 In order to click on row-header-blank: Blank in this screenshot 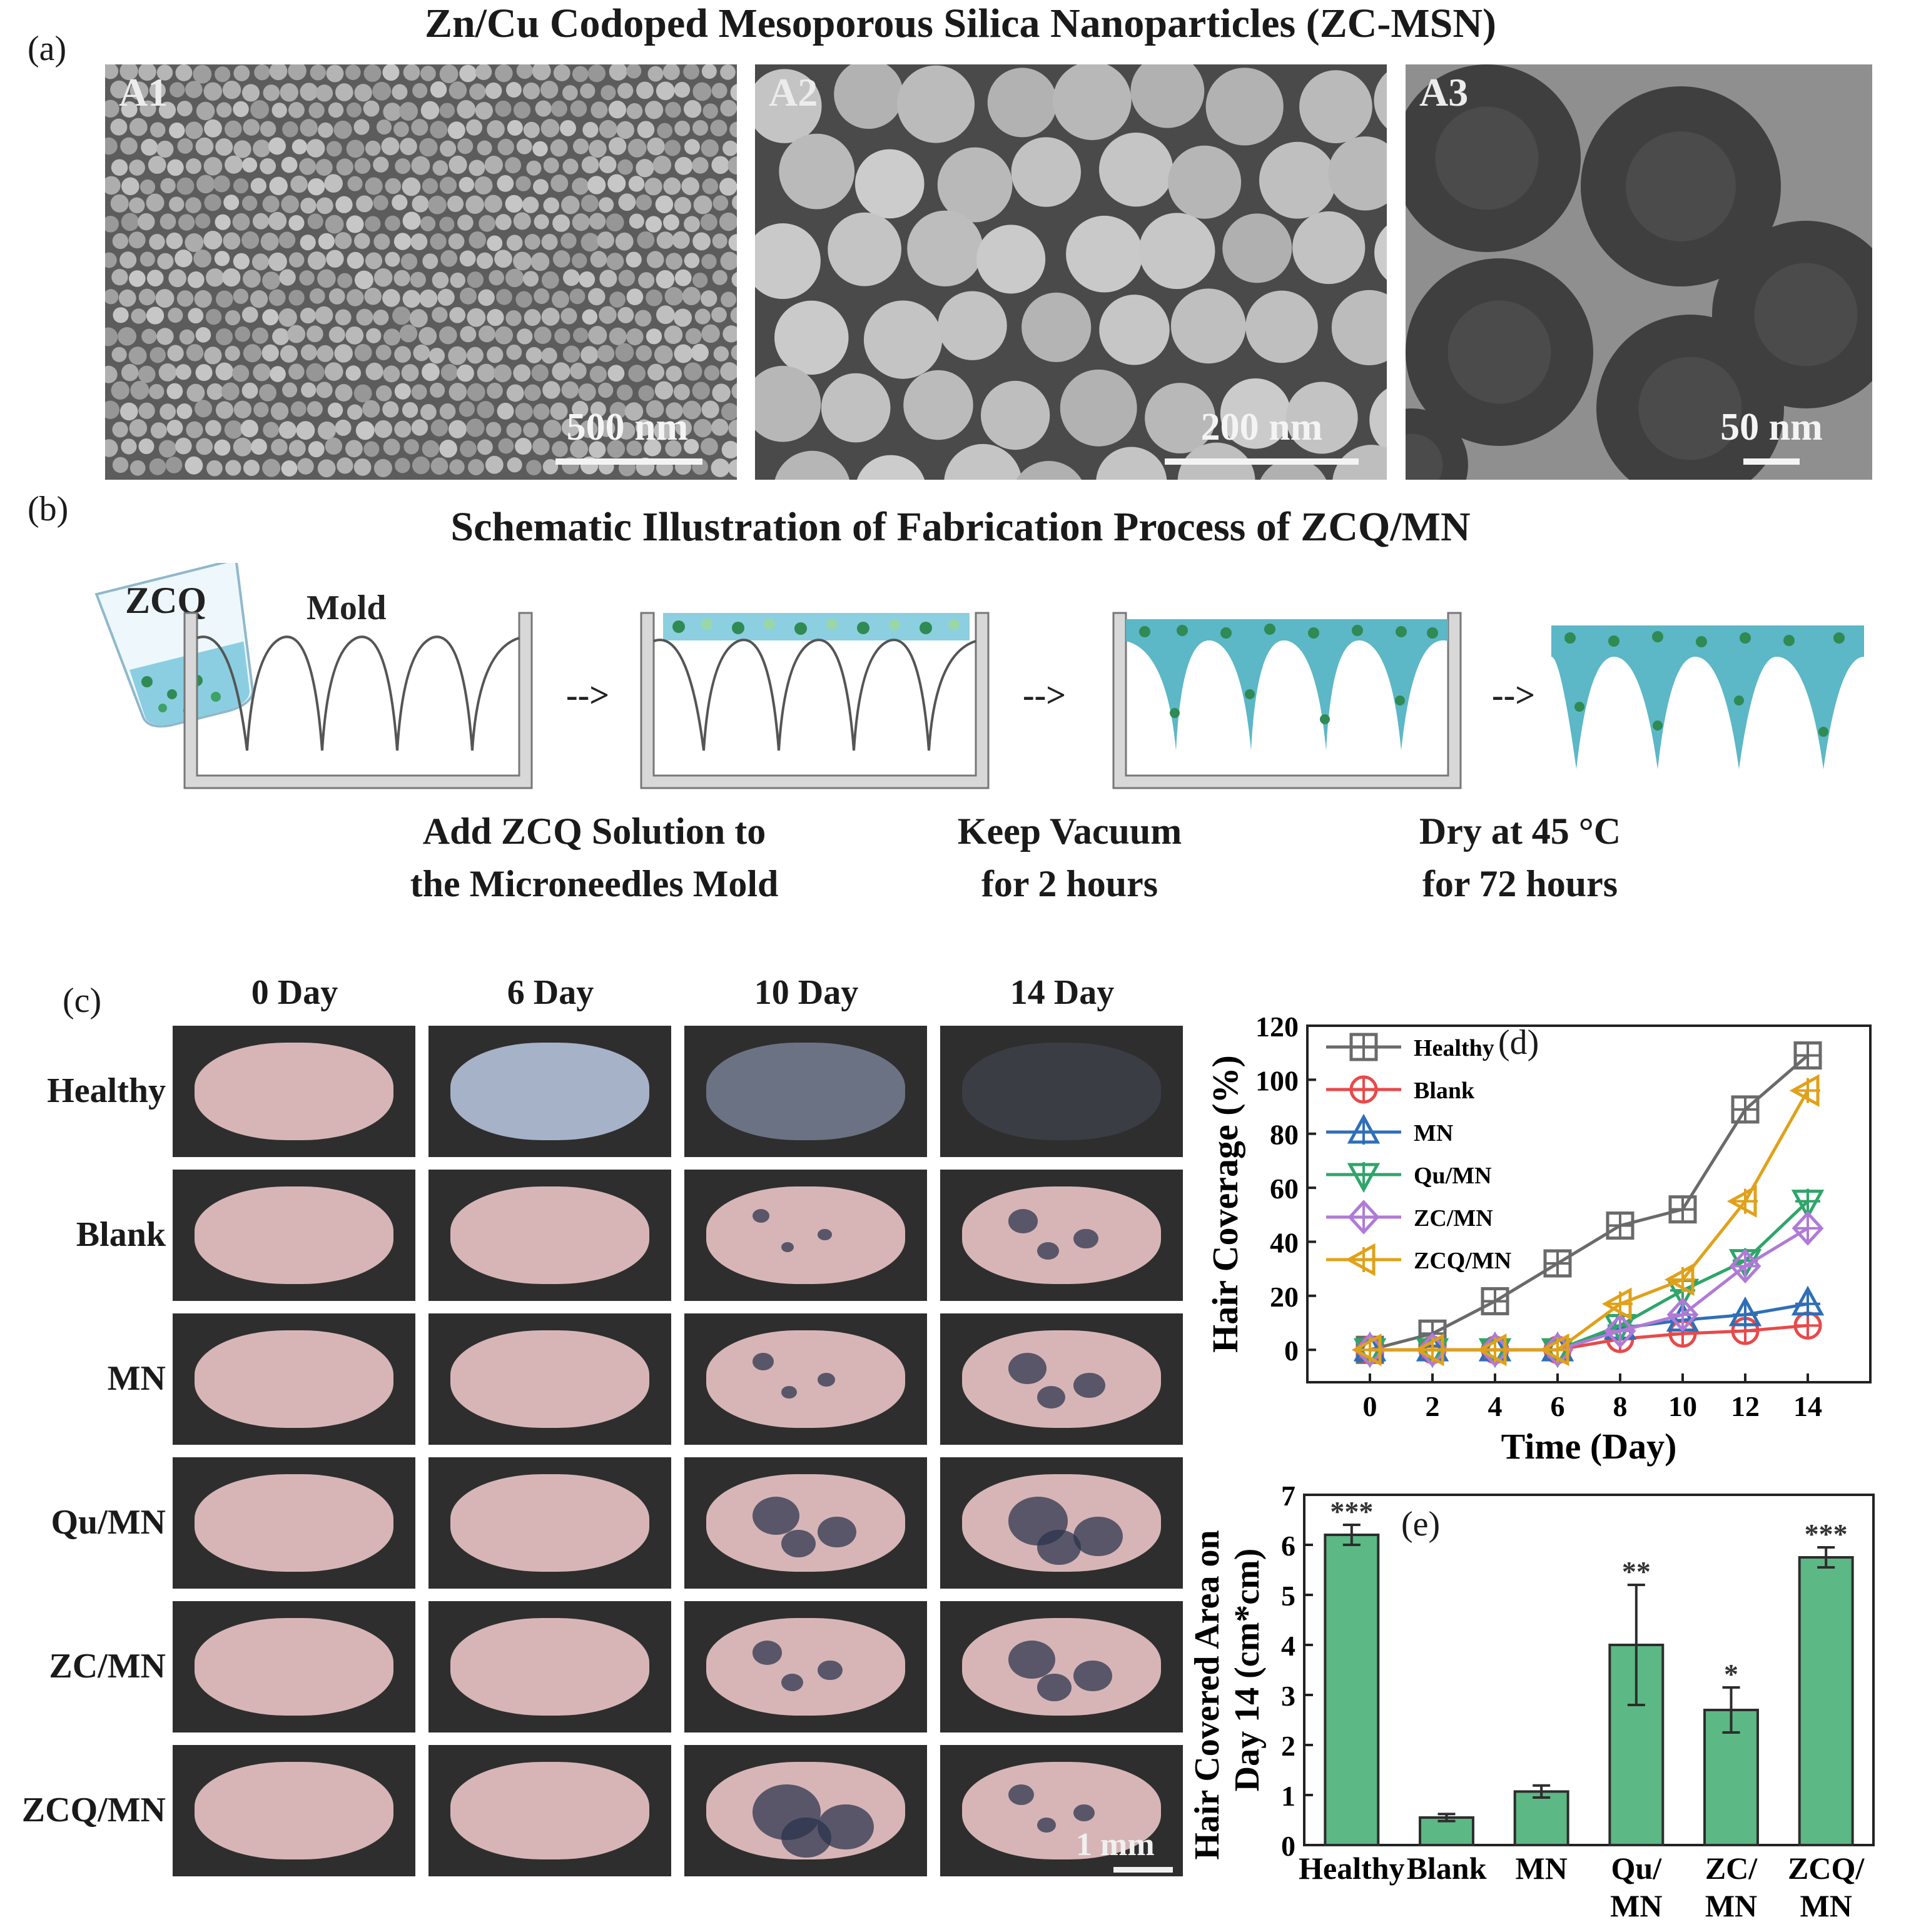, I will do `click(121, 1234)`.